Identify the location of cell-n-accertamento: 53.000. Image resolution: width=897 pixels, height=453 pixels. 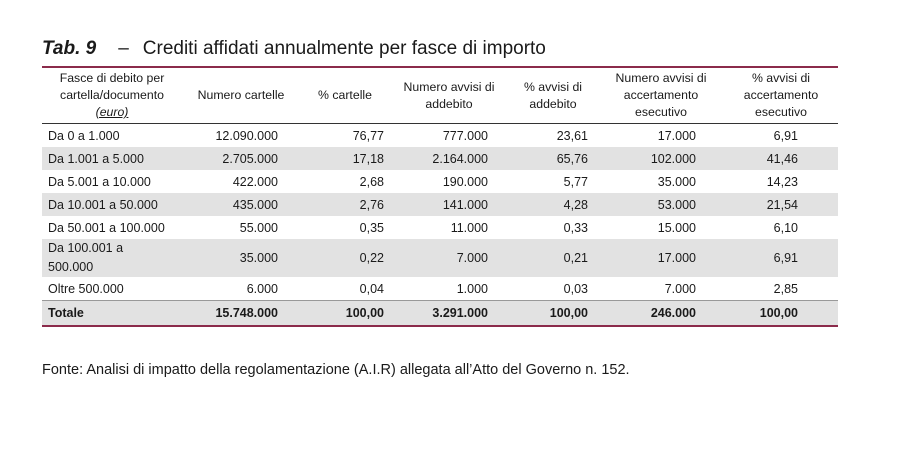
(661, 204).